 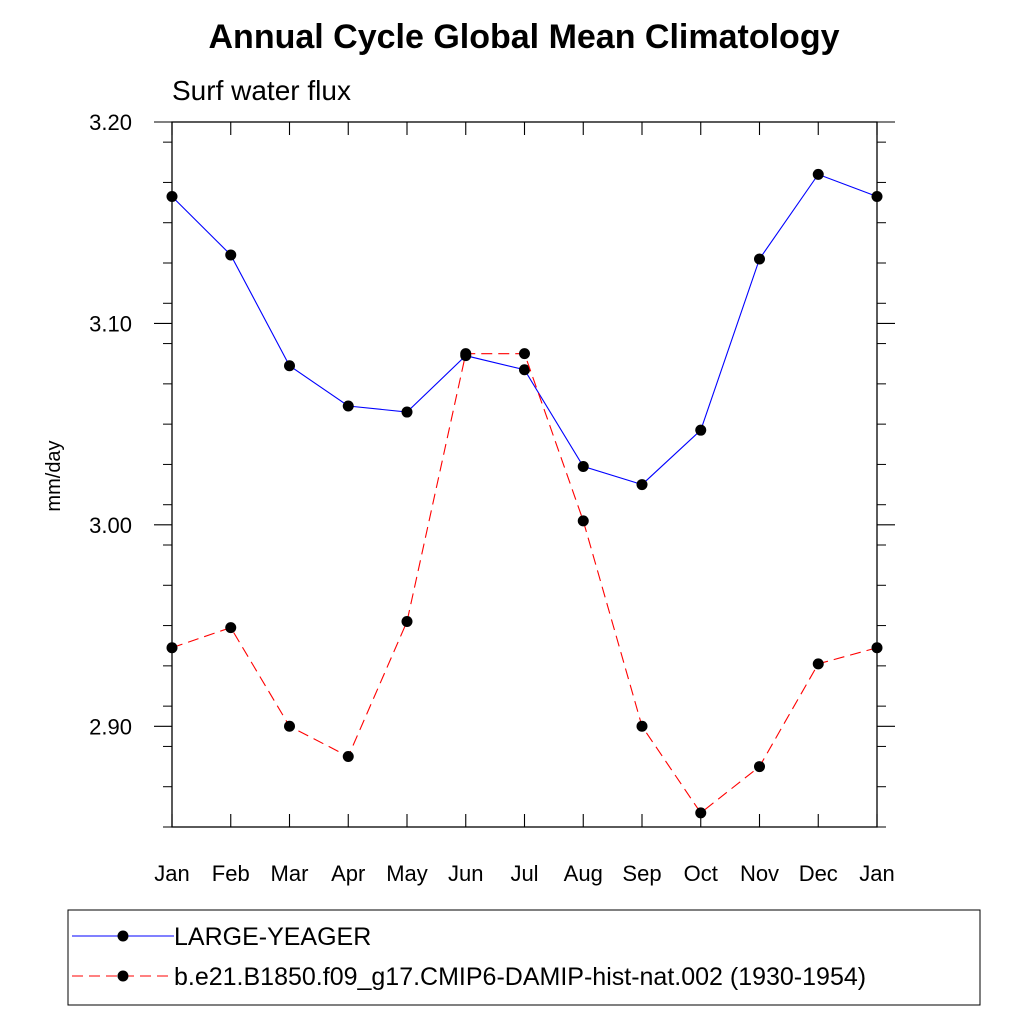 I want to click on x-tick-label: Dec, so click(x=818, y=873).